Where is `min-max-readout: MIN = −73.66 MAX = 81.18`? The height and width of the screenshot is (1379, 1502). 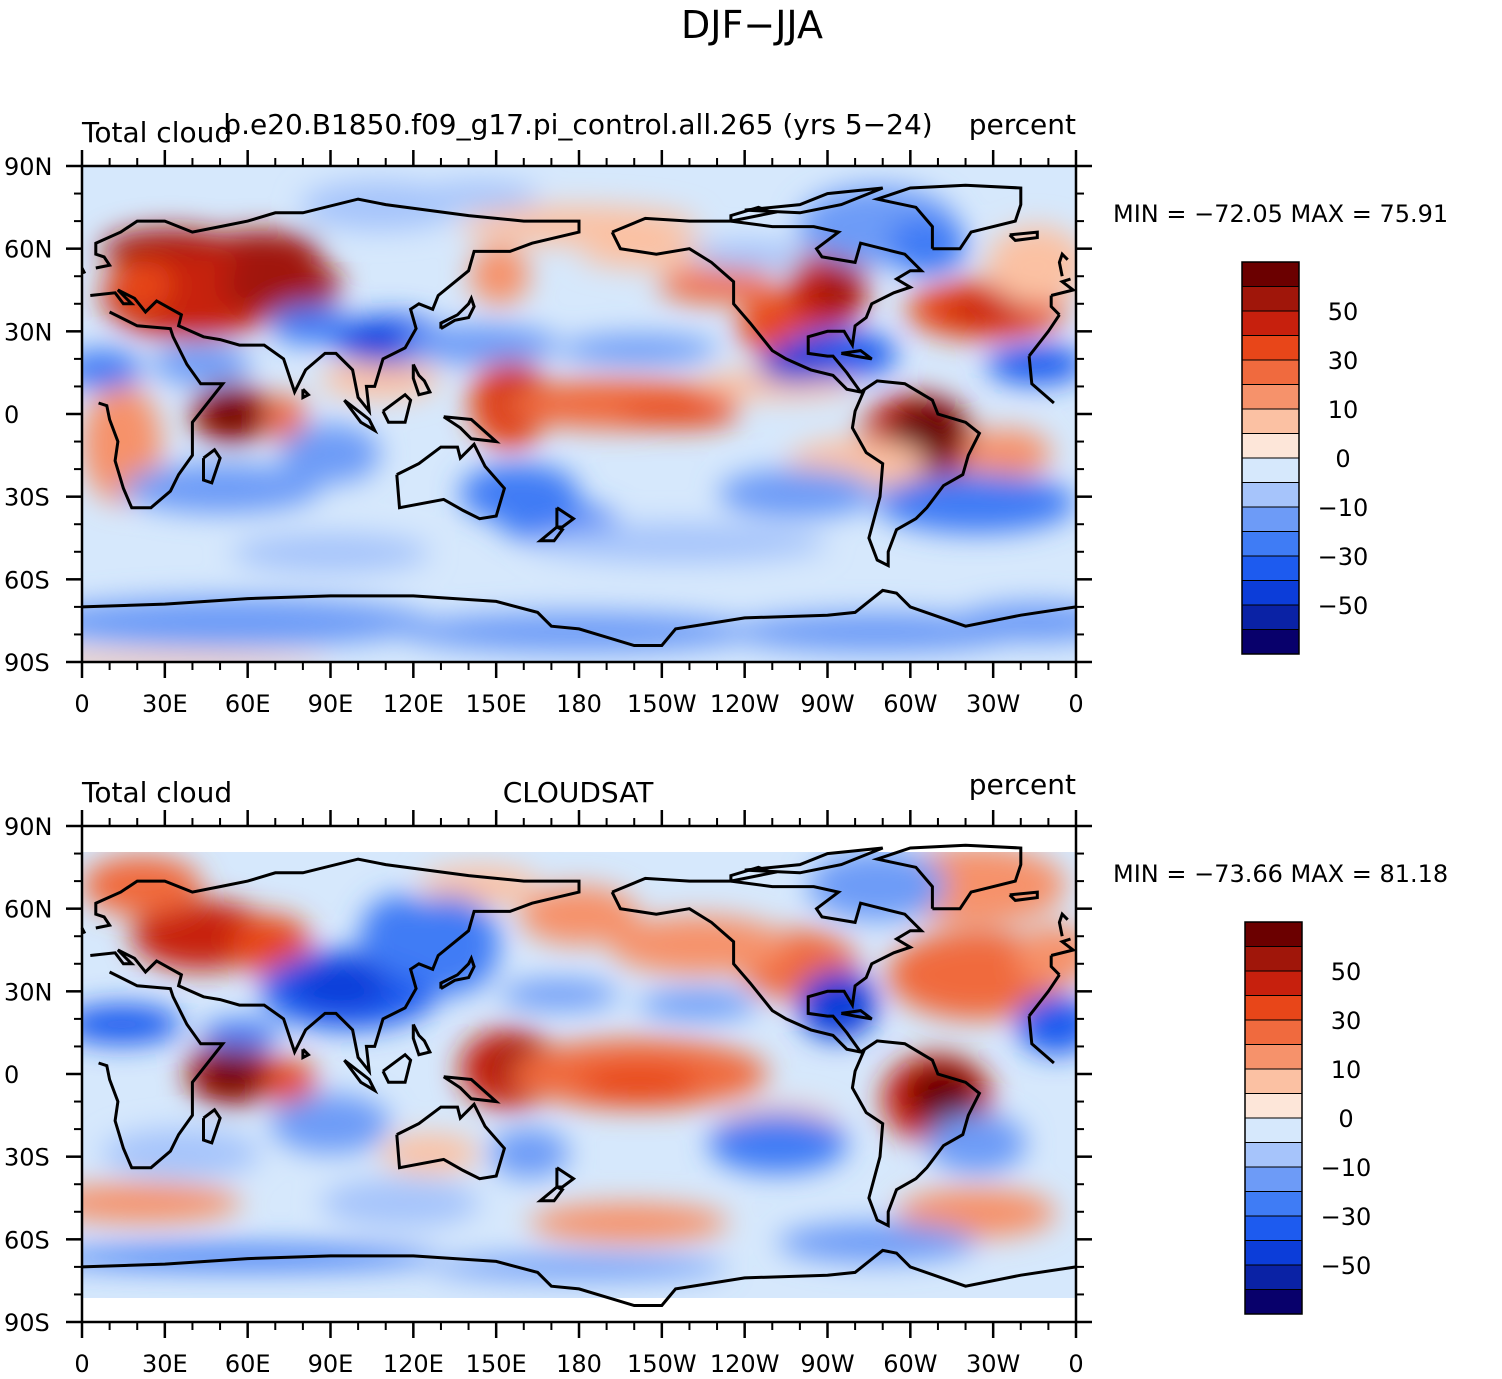 min-max-readout: MIN = −73.66 MAX = 81.18 is located at coordinates (1280, 874).